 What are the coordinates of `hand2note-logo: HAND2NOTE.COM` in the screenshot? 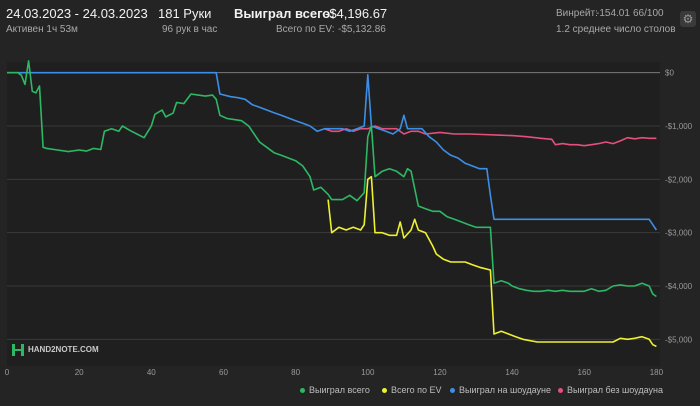 It's located at (55, 350).